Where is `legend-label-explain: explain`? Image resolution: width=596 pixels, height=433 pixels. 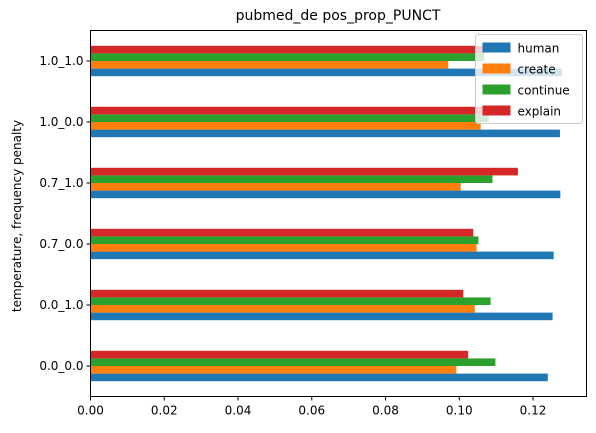
legend-label-explain: explain is located at coordinates (540, 112).